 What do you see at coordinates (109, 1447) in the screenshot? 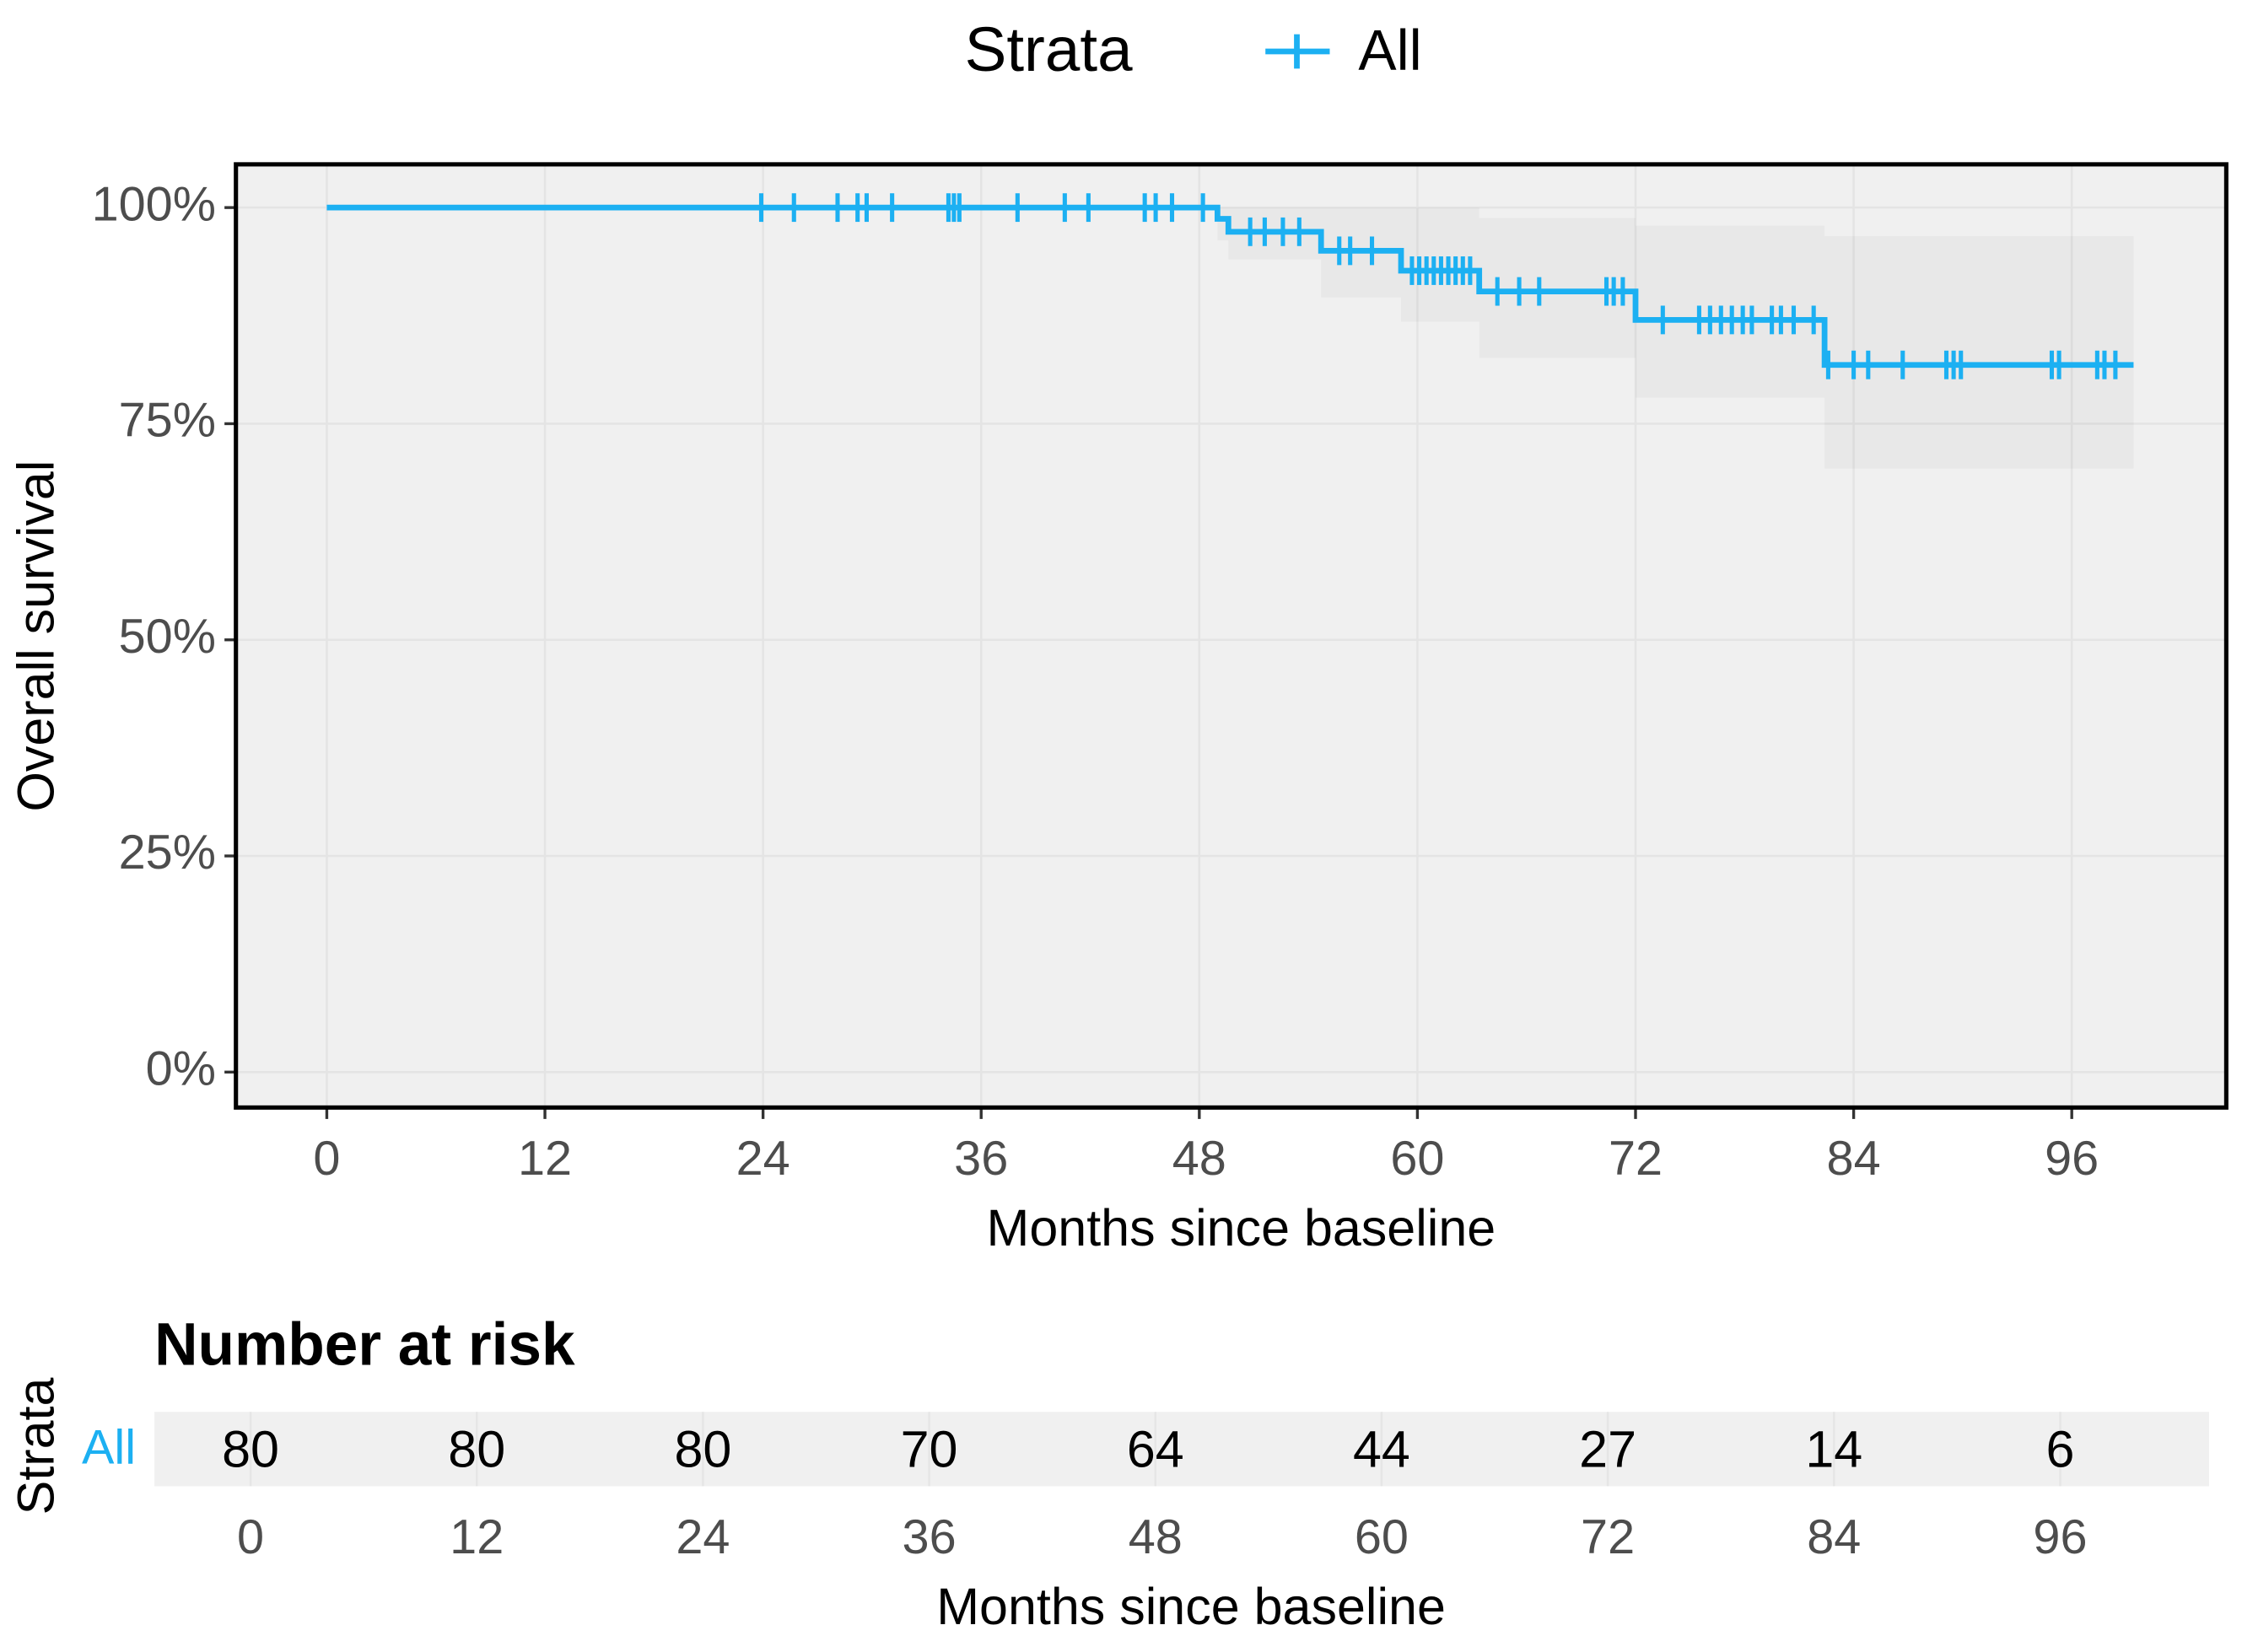
I see `strata-label: All` at bounding box center [109, 1447].